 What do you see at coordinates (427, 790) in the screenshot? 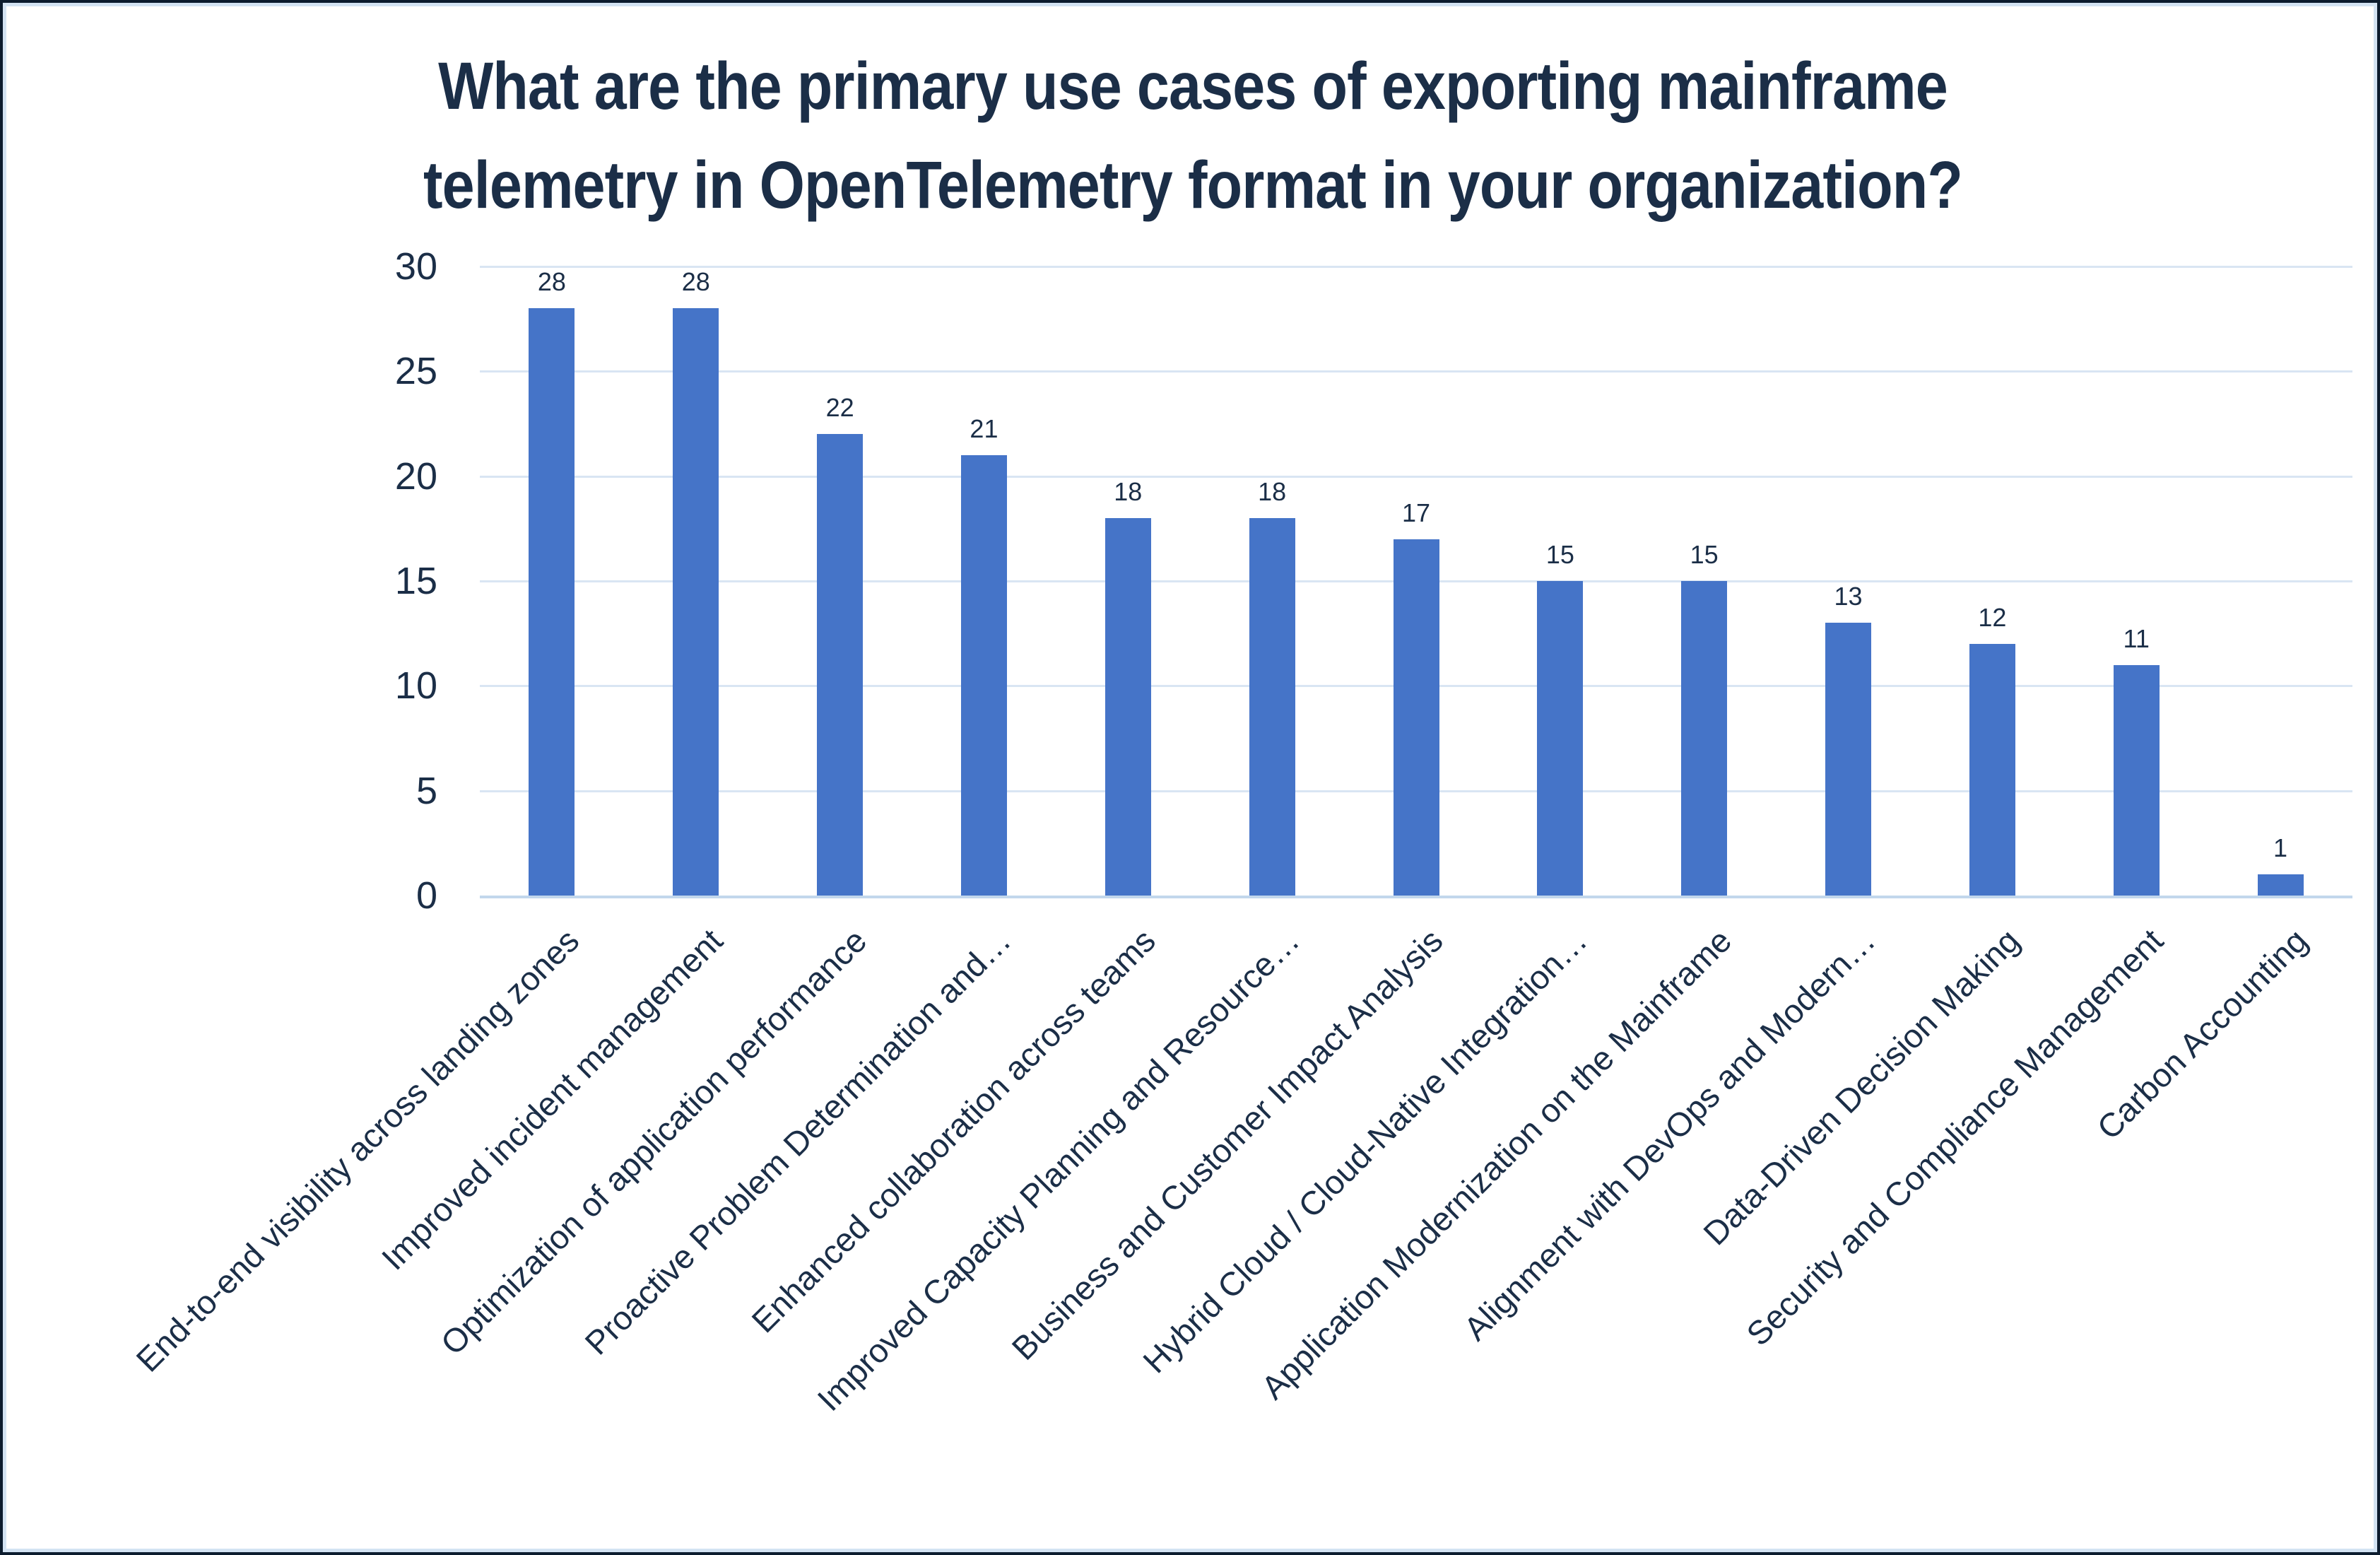
I see `y-tick-label: 5` at bounding box center [427, 790].